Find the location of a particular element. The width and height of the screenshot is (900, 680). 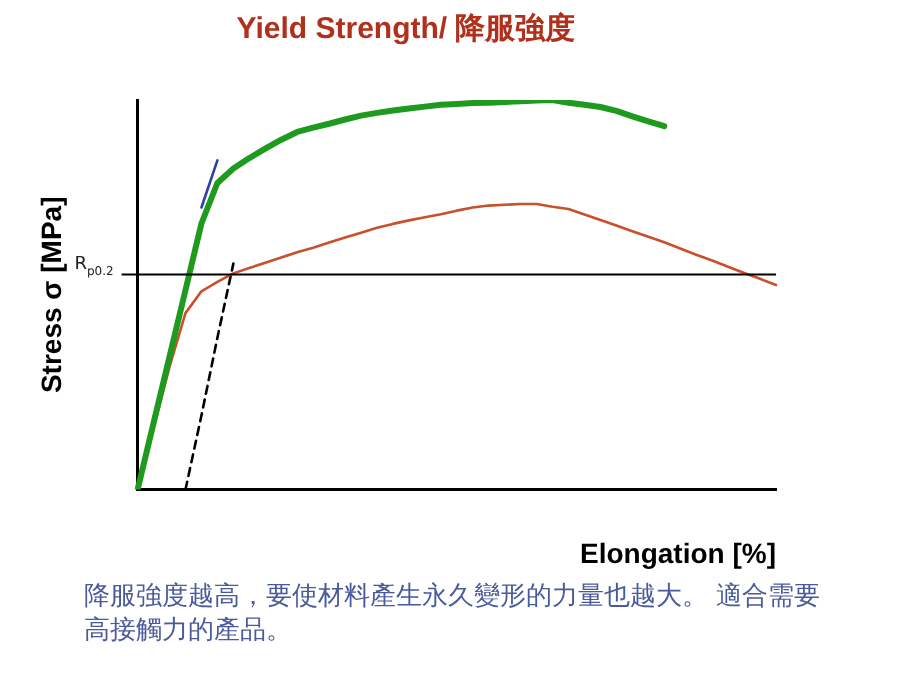

chart-title: Yield Strength/ 降服強度 is located at coordinates (406, 28).